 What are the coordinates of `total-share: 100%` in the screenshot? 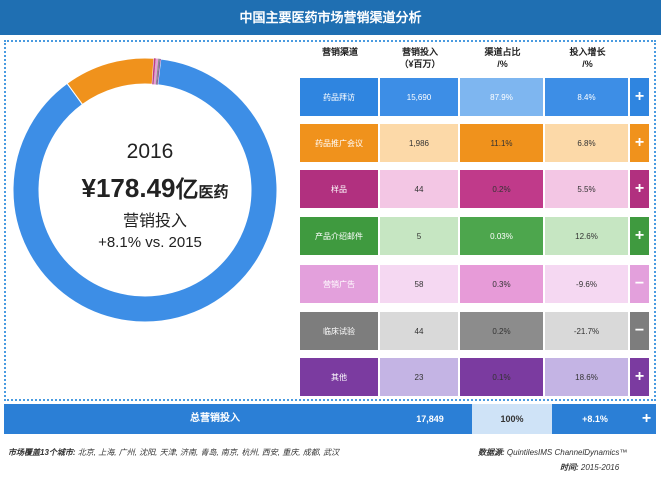 It's located at (512, 419).